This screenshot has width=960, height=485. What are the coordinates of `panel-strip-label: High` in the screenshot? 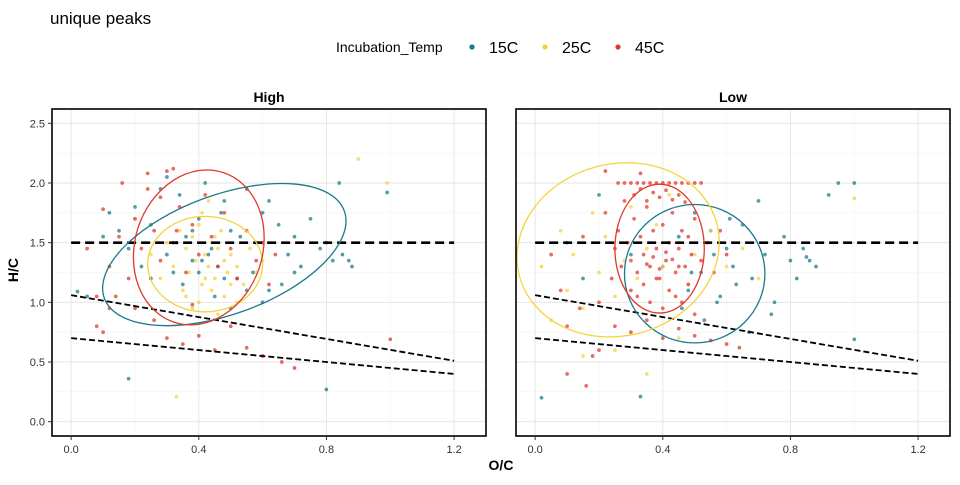 It's located at (268, 97).